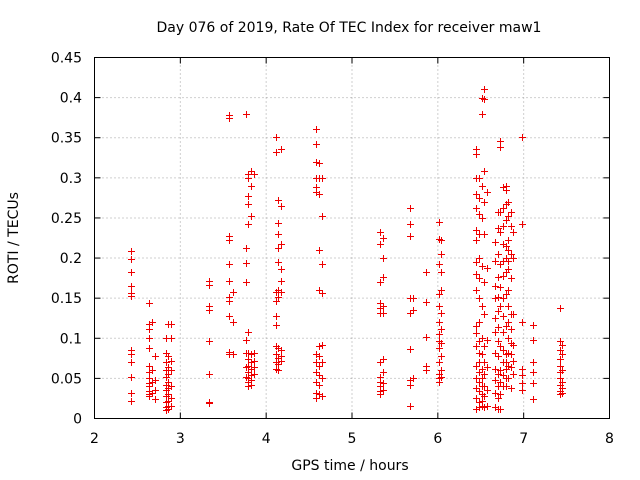 This screenshot has height=480, width=640. I want to click on x-tick-label: 5, so click(352, 439).